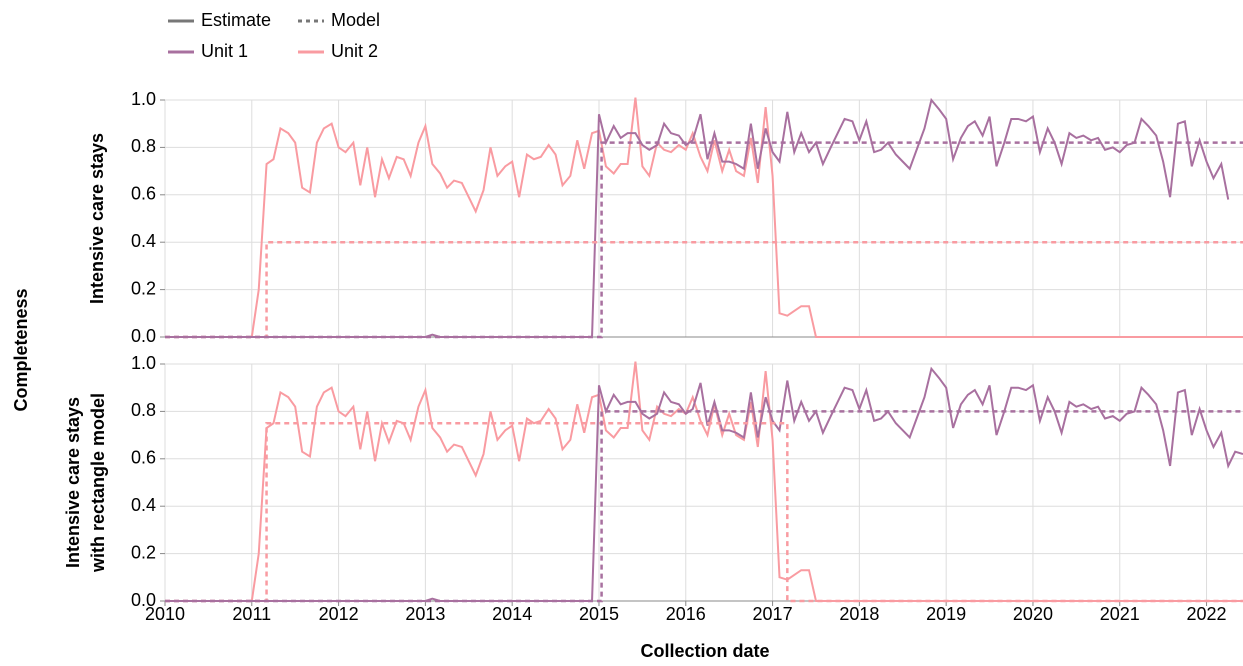 This screenshot has height=666, width=1243. I want to click on x-tick-label: 2020, so click(1033, 614).